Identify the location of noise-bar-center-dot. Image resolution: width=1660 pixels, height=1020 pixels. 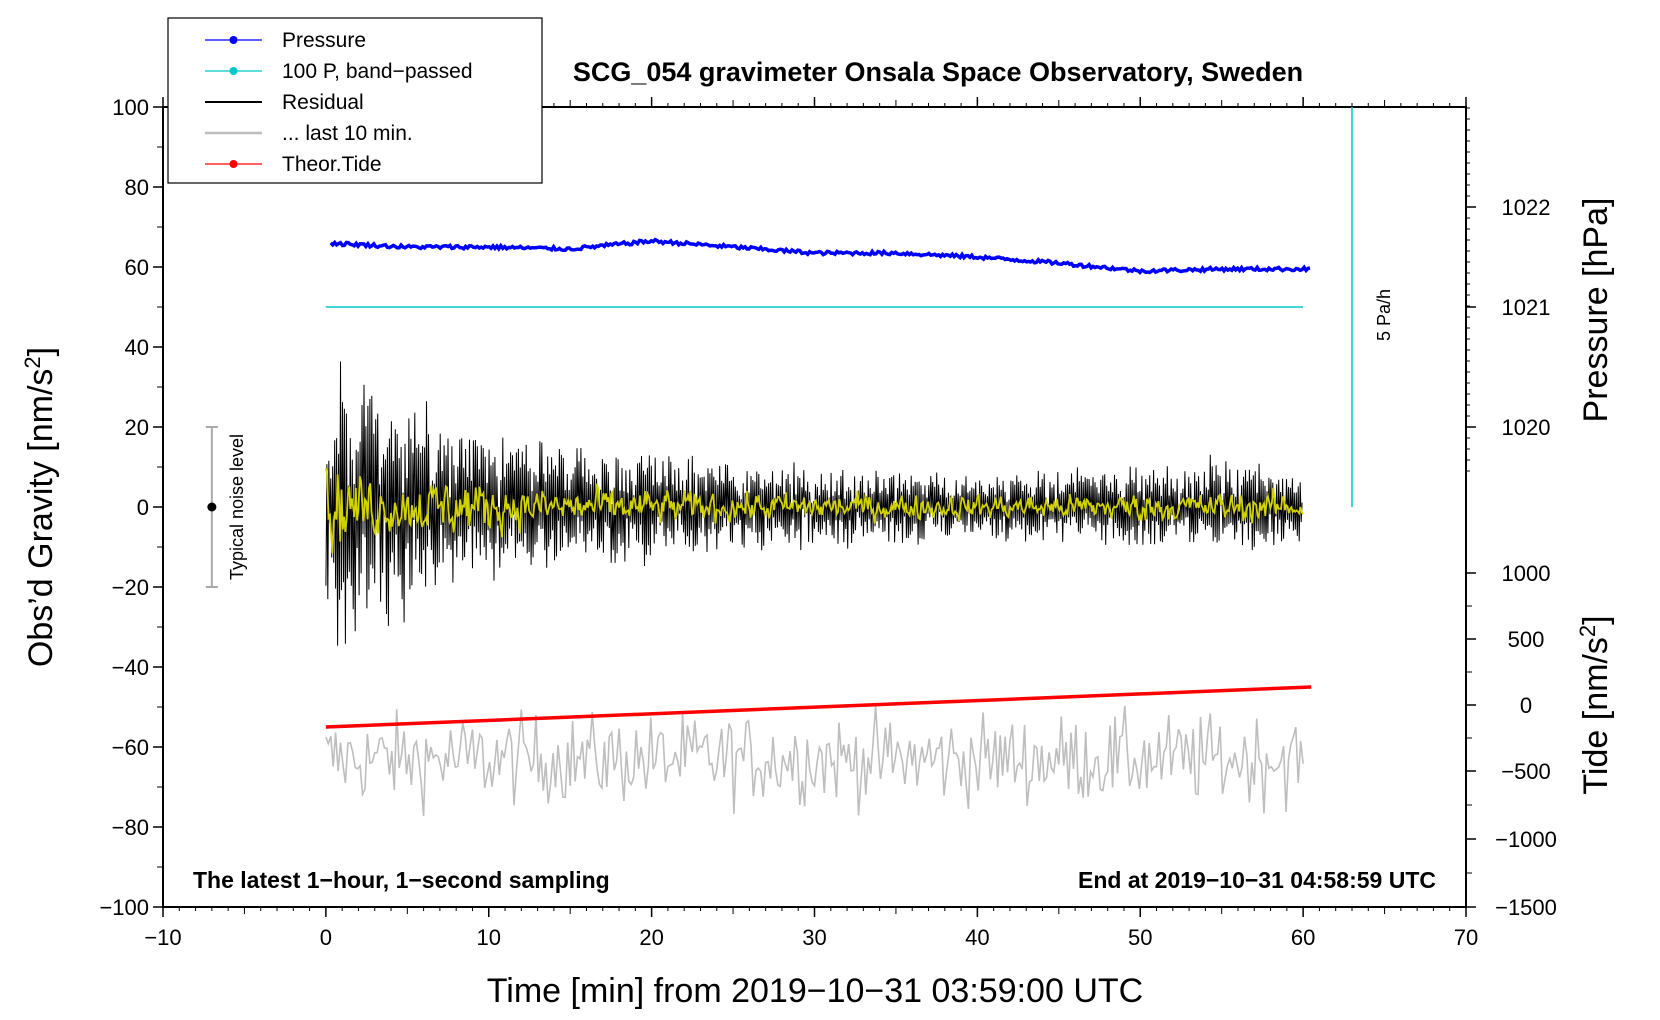
(212, 507).